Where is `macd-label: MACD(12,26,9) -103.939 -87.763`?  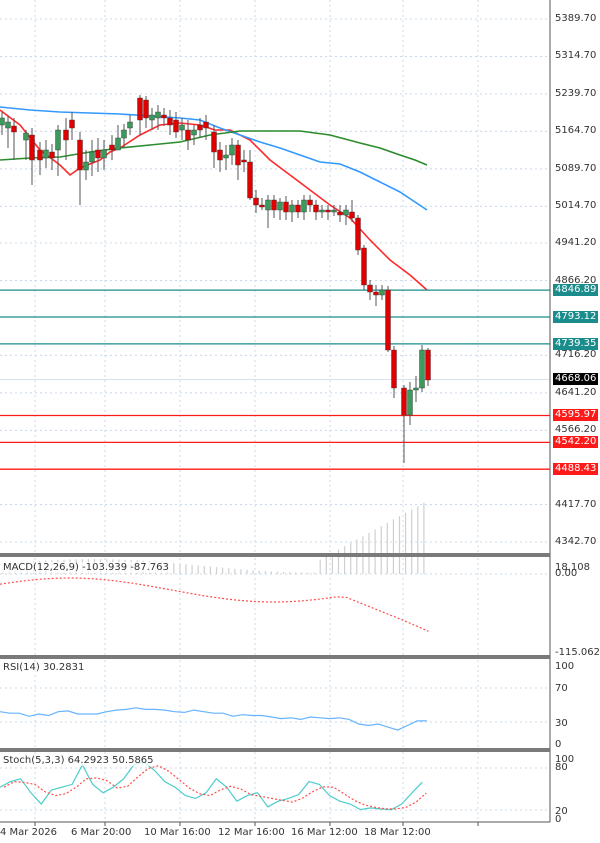 macd-label: MACD(12,26,9) -103.939 -87.763 is located at coordinates (86, 567).